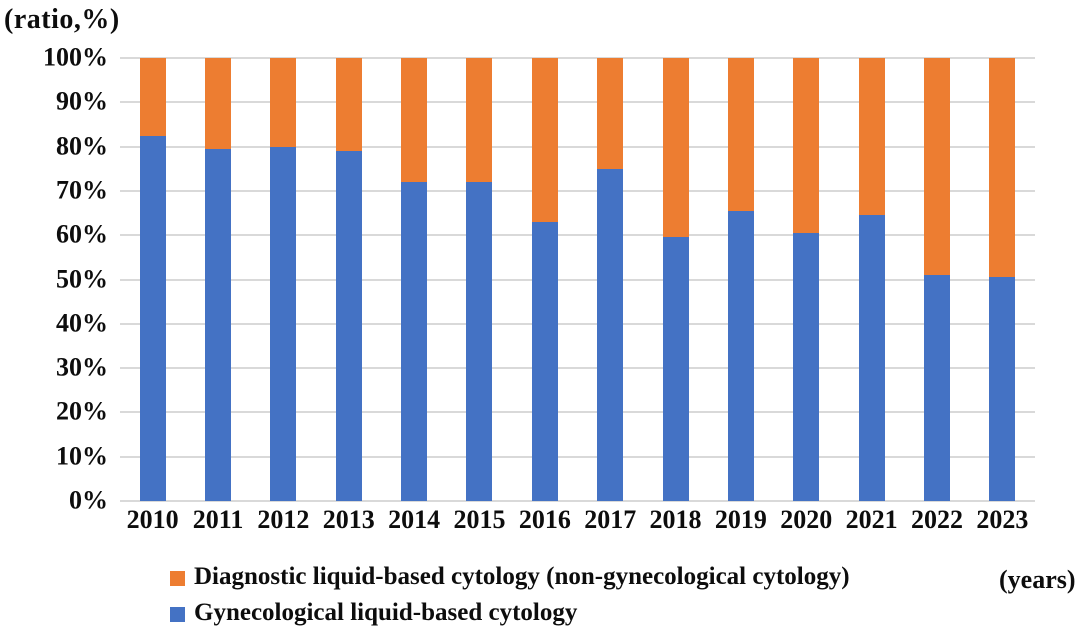 This screenshot has width=1080, height=635. Describe the element at coordinates (88, 500) in the screenshot. I see `y-tick-label-0pct: 0%` at that location.